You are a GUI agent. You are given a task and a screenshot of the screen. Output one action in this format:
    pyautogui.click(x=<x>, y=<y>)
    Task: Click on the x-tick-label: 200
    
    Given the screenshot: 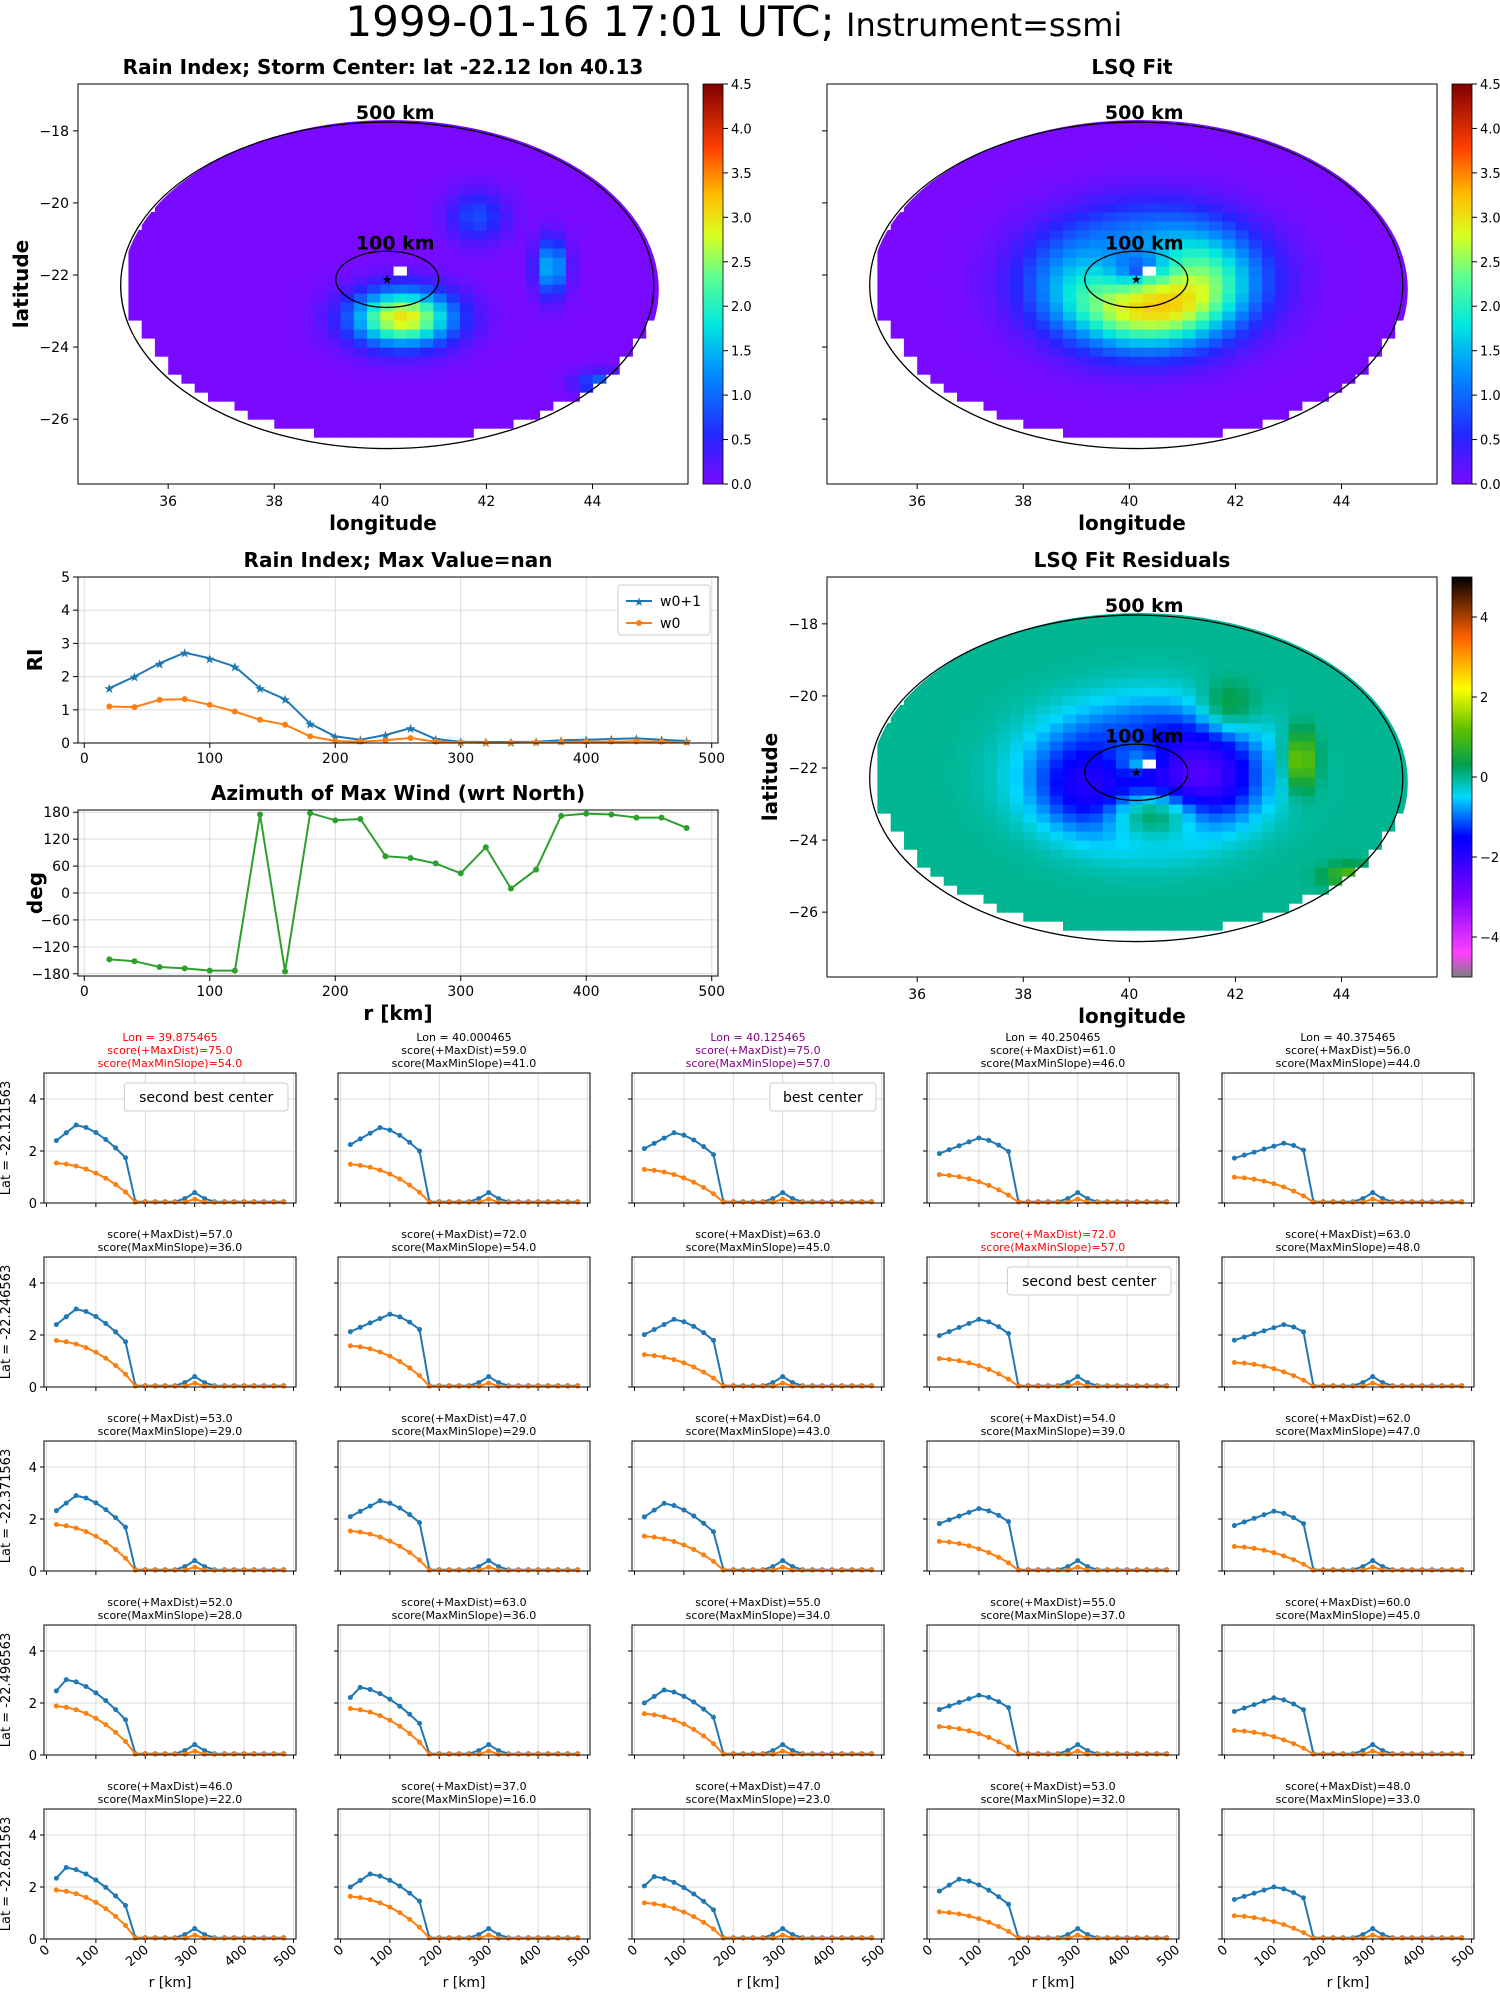 What is the action you would take?
    pyautogui.click(x=335, y=759)
    